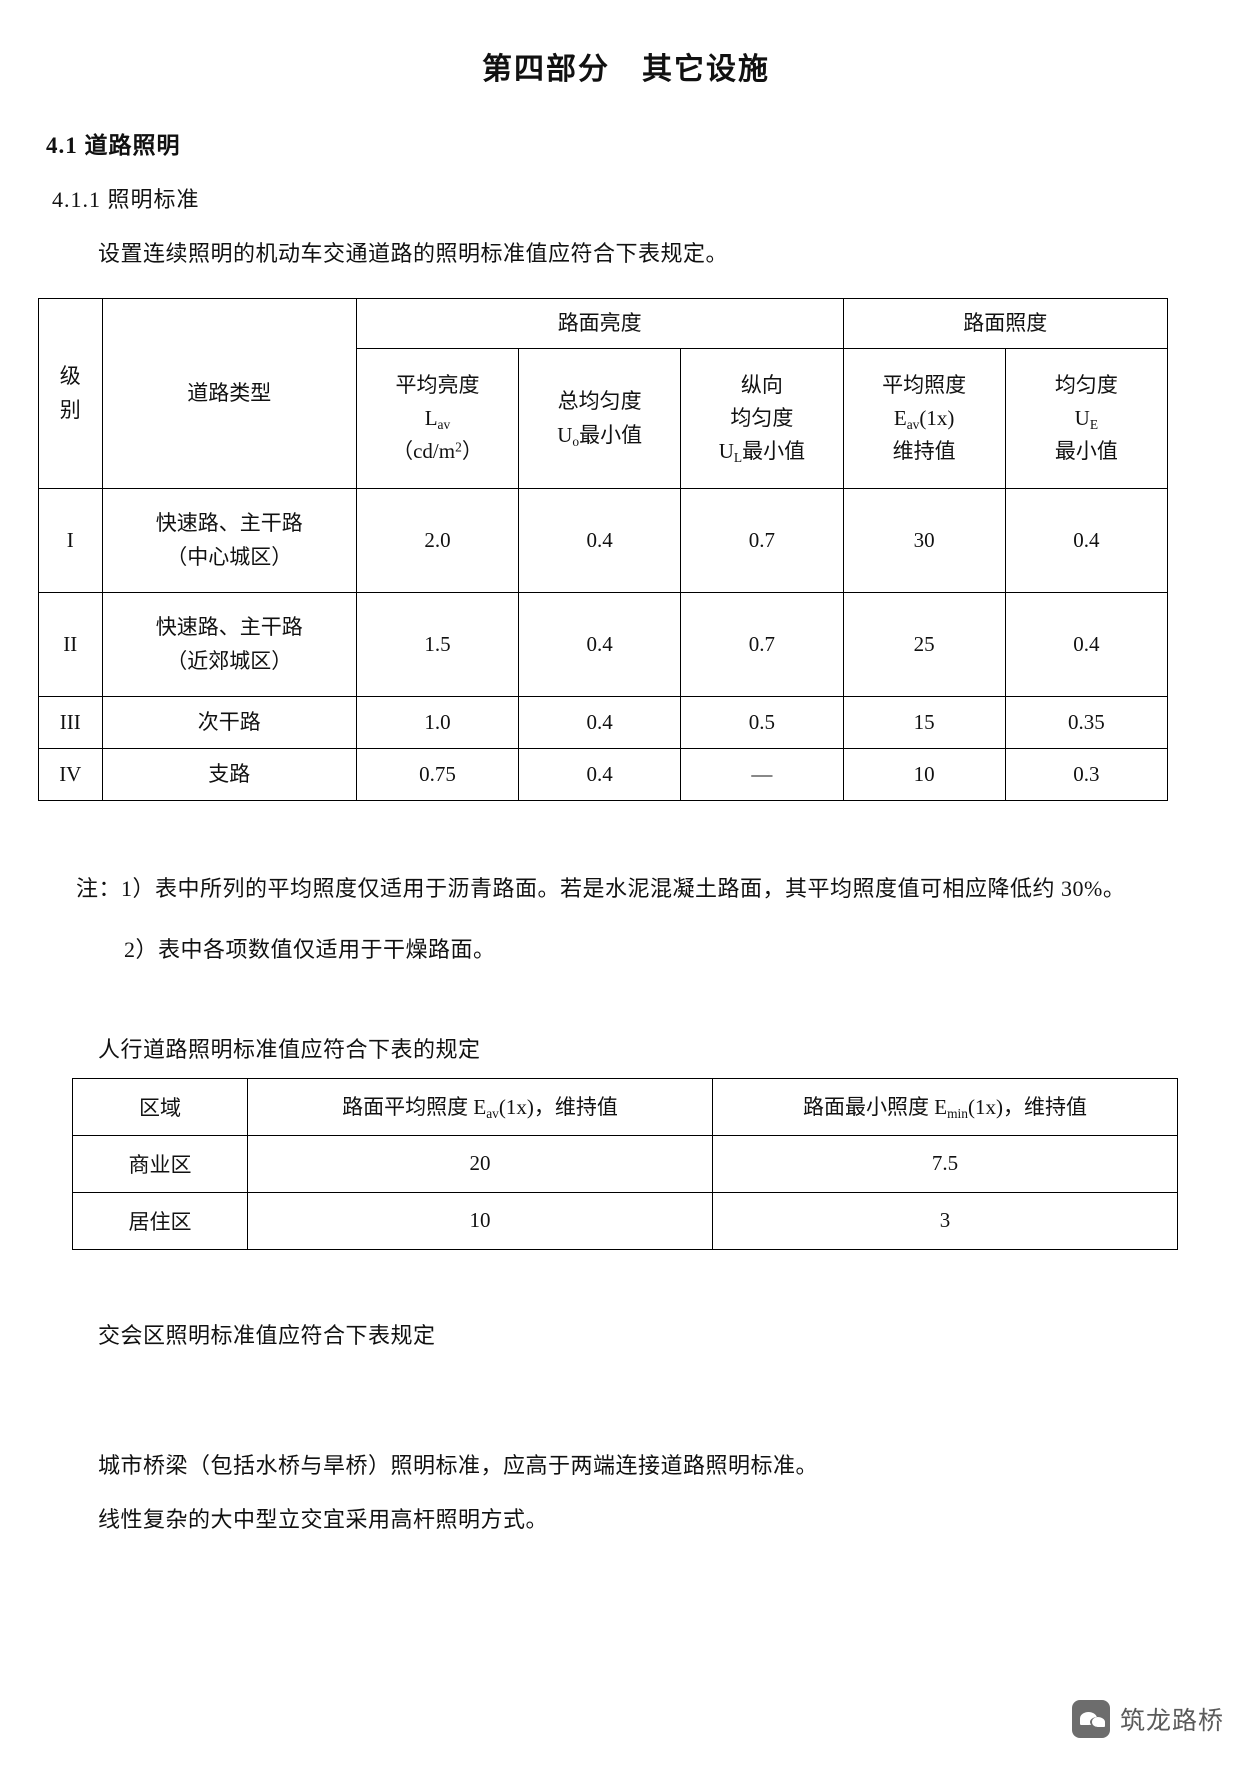 This screenshot has width=1252, height=1766. Describe the element at coordinates (945, 1220) in the screenshot. I see `cell-minimum-illuminance: 3` at that location.